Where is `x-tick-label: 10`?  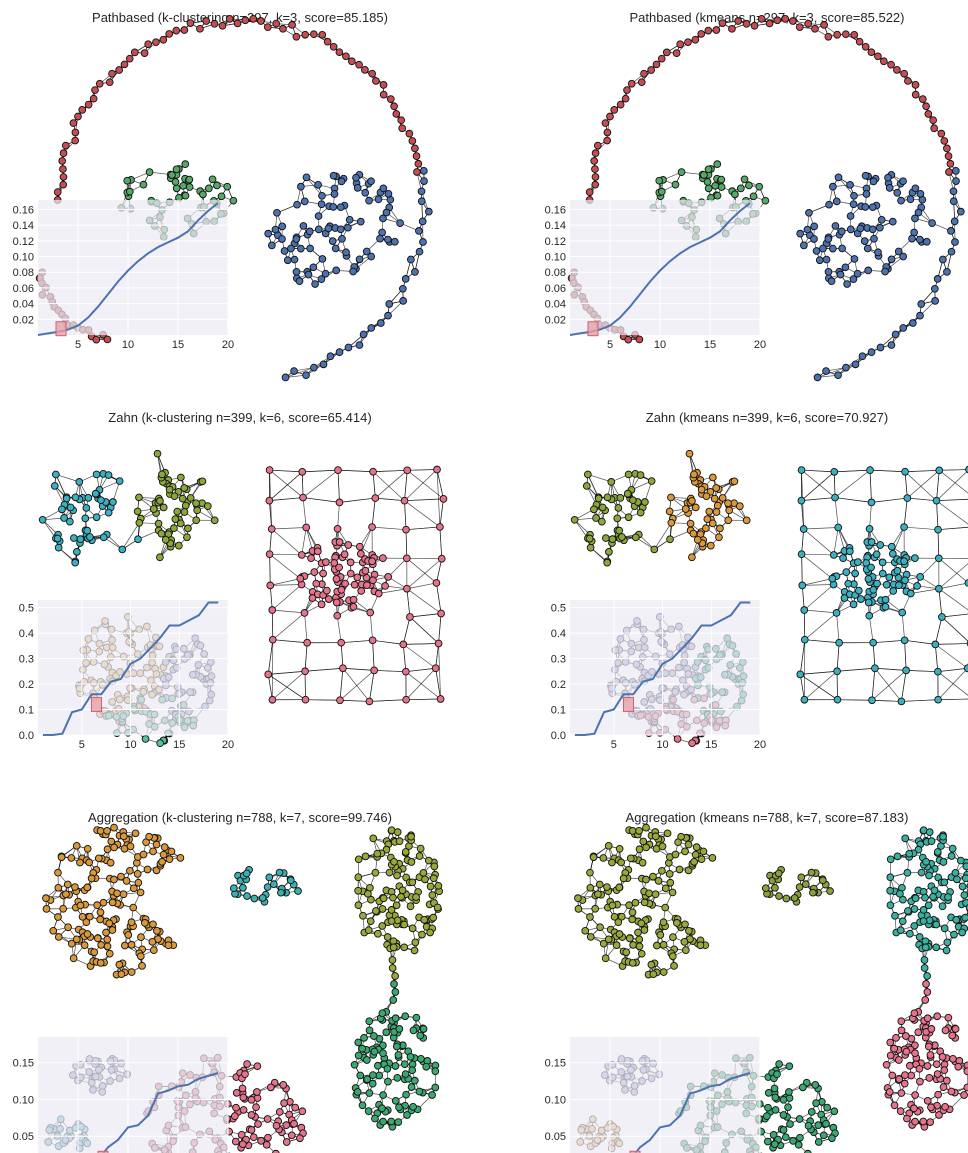
x-tick-label: 10 is located at coordinates (128, 345).